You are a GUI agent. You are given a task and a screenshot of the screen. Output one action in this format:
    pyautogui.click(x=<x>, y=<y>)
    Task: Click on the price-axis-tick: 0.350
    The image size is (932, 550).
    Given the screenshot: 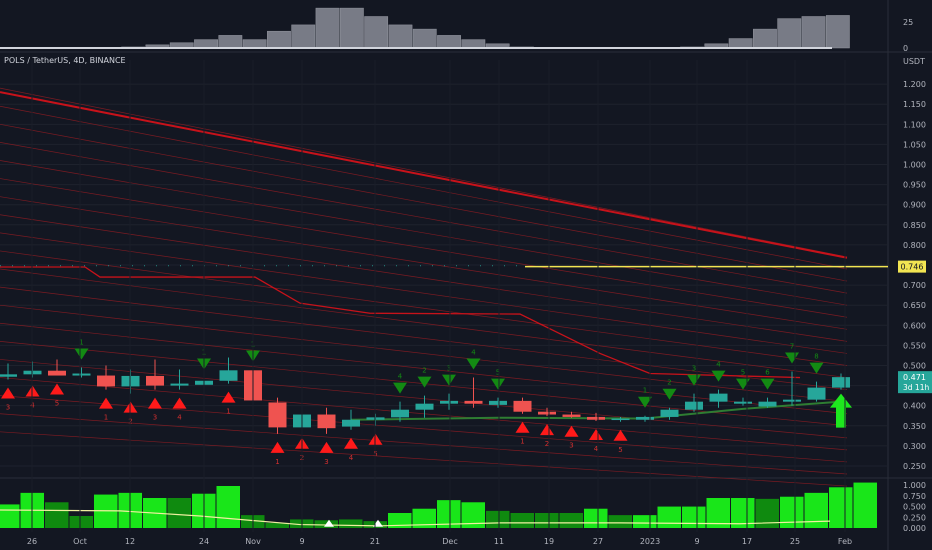 What is the action you would take?
    pyautogui.click(x=914, y=426)
    